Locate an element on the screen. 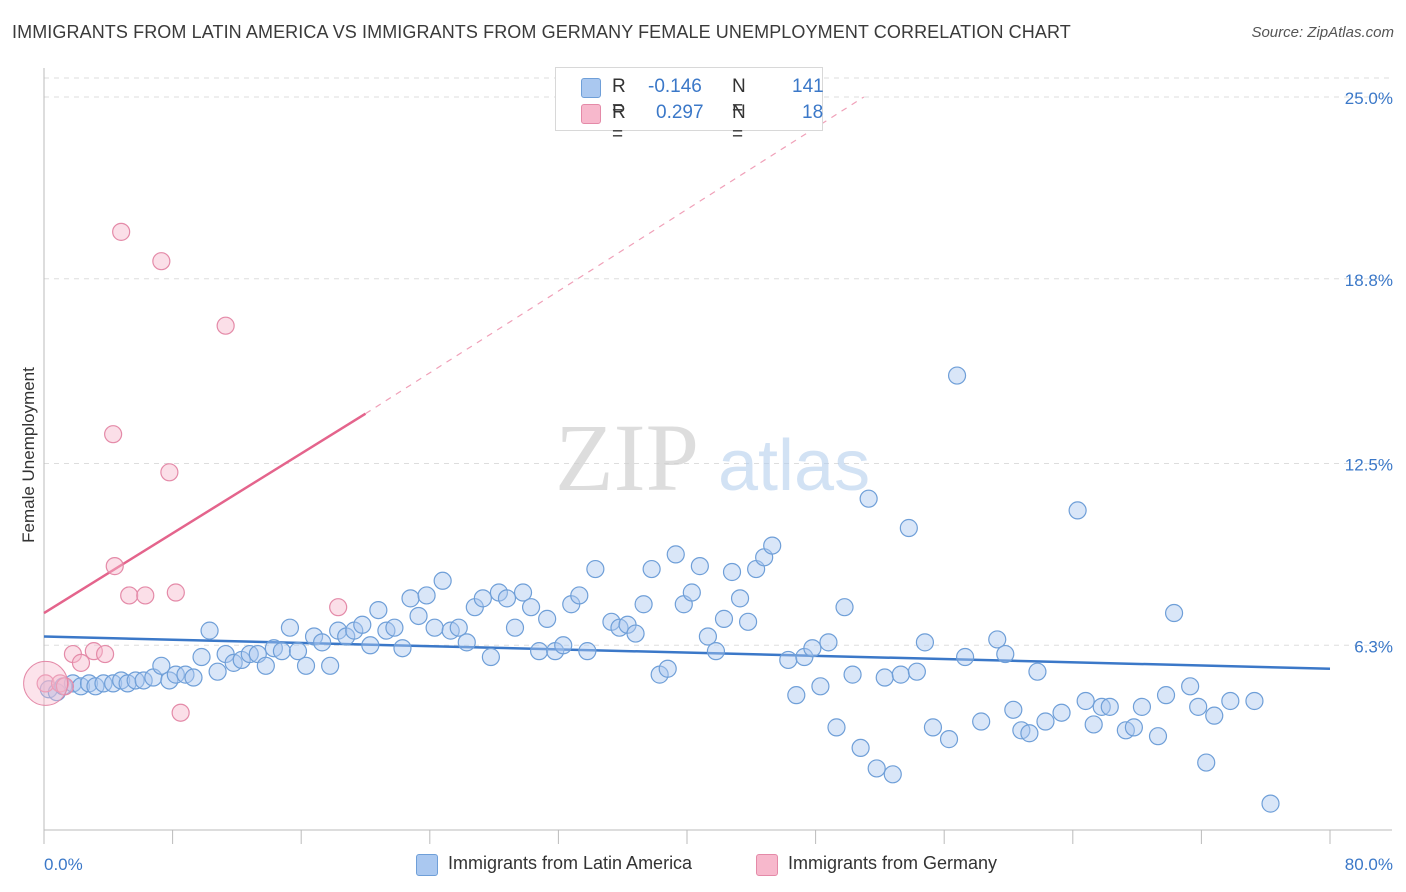  legend-r-value: 0.297 is located at coordinates (680, 112).